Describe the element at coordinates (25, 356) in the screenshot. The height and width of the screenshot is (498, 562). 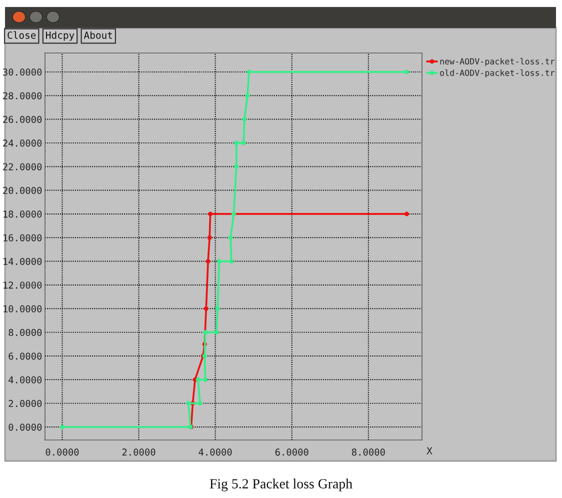
I see `y-tick-label: 6.0000` at that location.